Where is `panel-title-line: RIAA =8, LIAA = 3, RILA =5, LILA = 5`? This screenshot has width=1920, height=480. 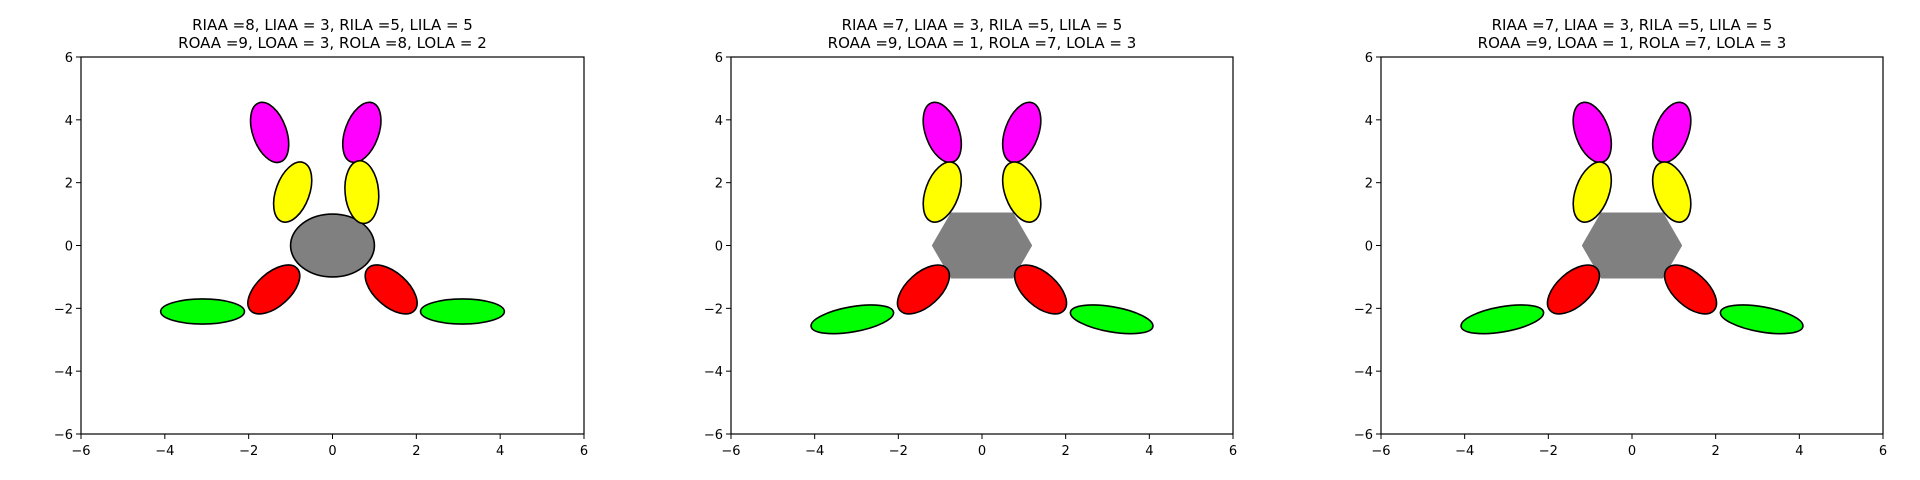 panel-title-line: RIAA =8, LIAA = 3, RILA =5, LILA = 5 is located at coordinates (332, 25).